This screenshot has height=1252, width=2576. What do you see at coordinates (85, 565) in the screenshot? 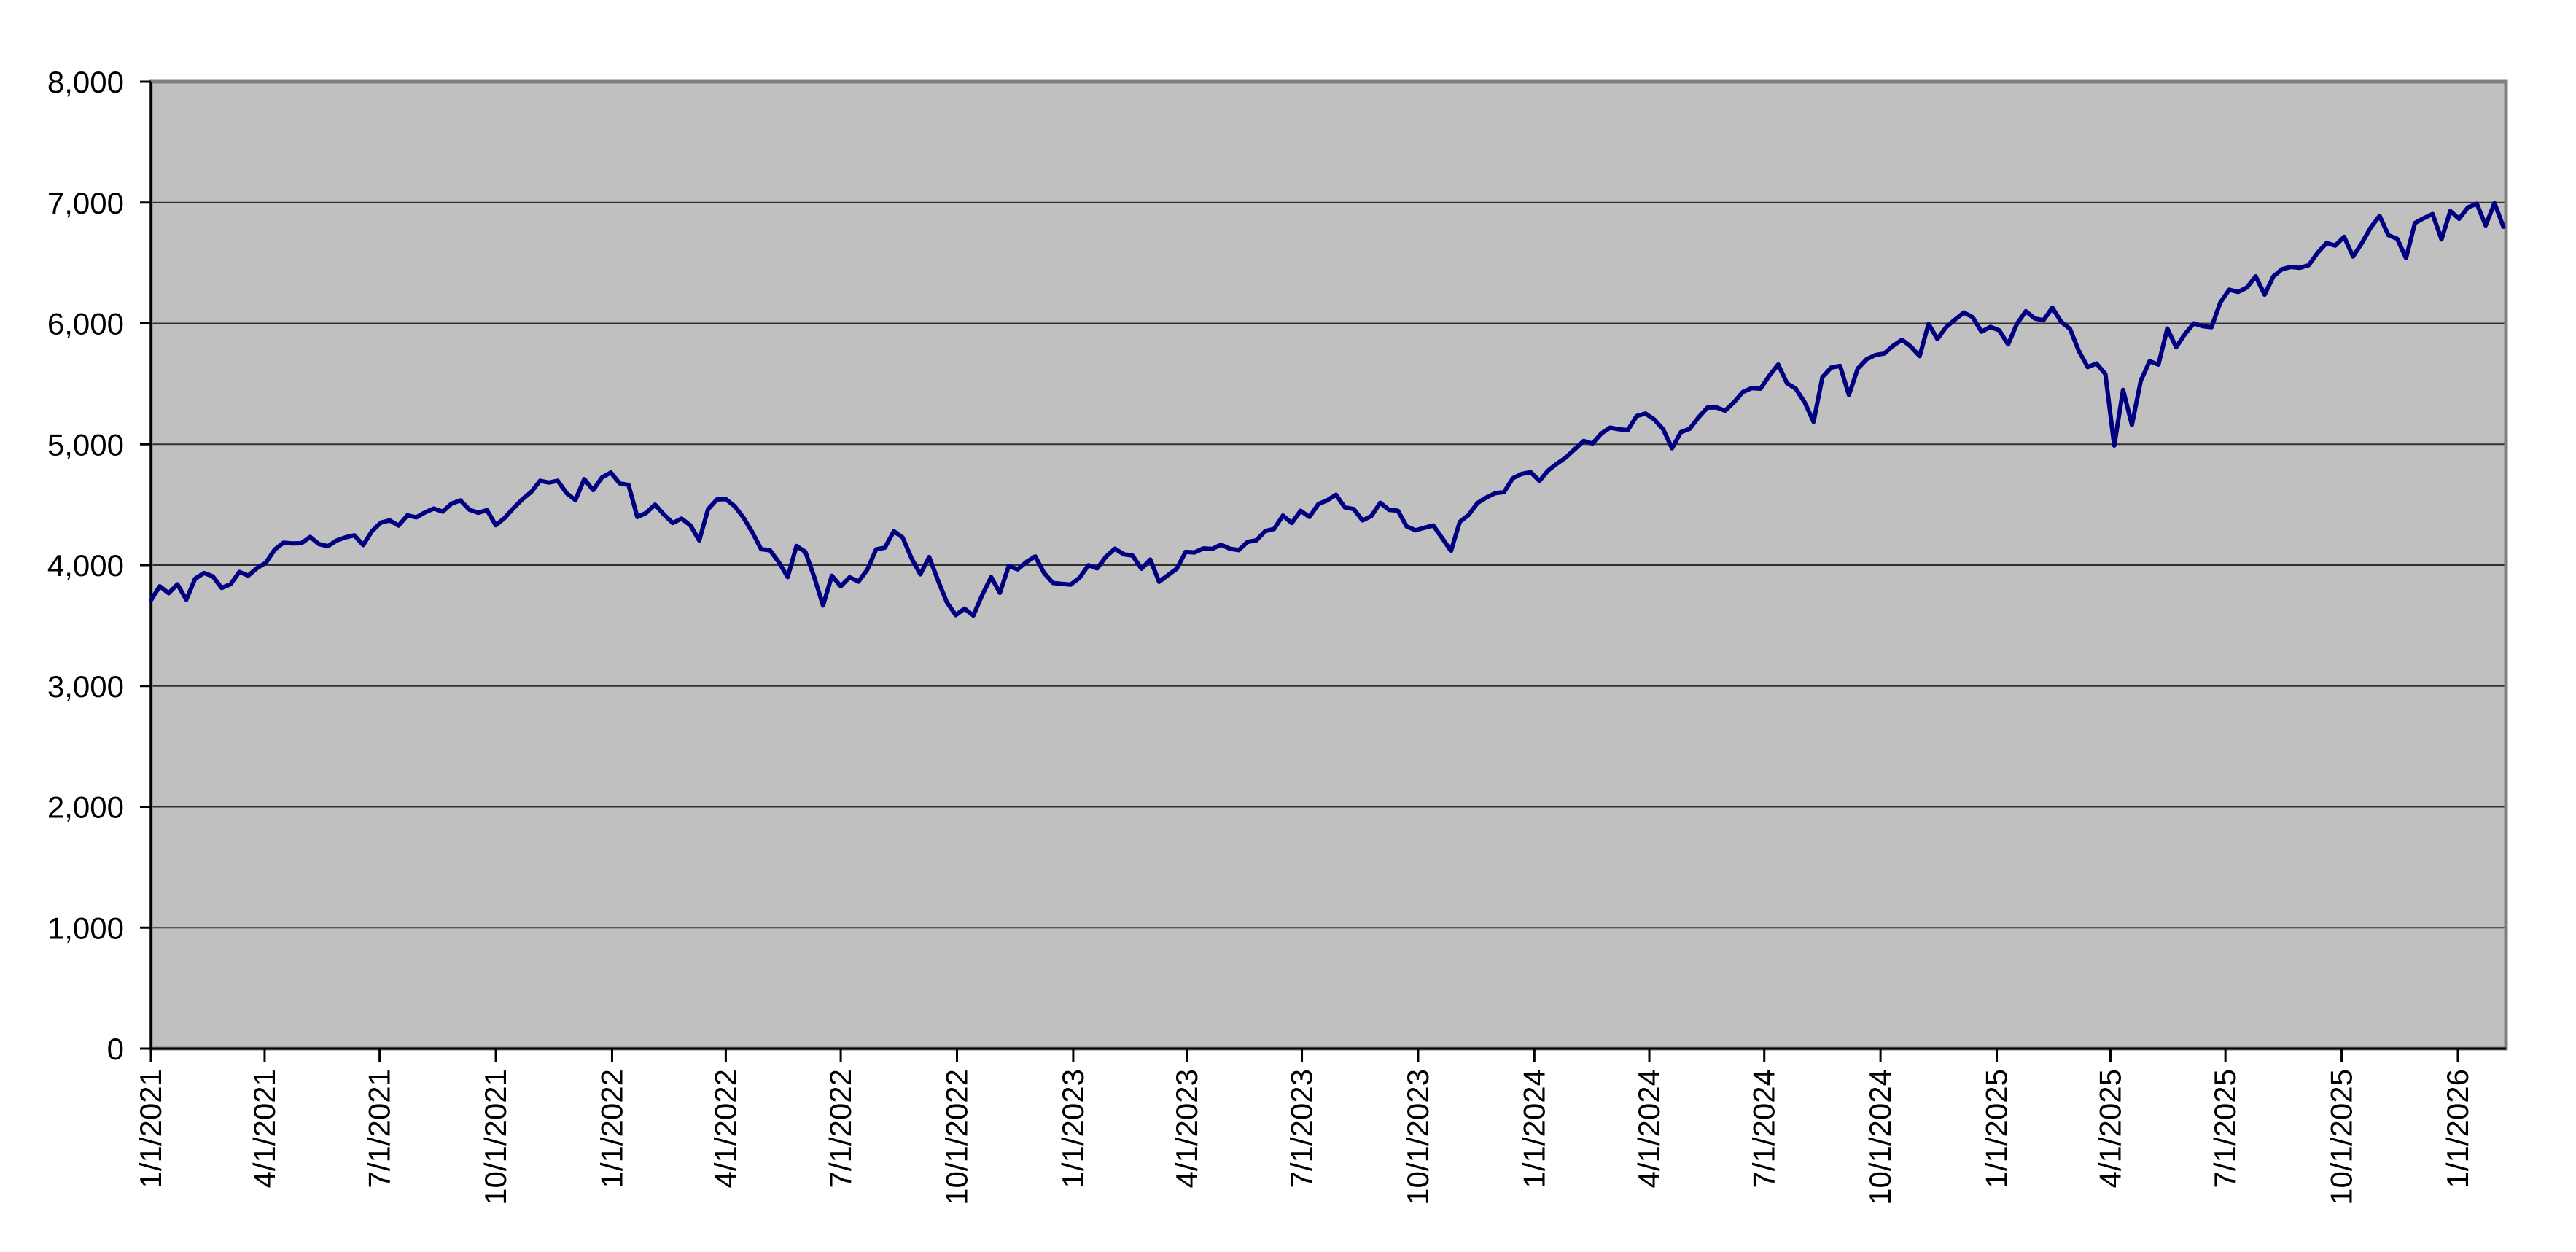
I see `y-axis-tick-label: 4,000` at bounding box center [85, 565].